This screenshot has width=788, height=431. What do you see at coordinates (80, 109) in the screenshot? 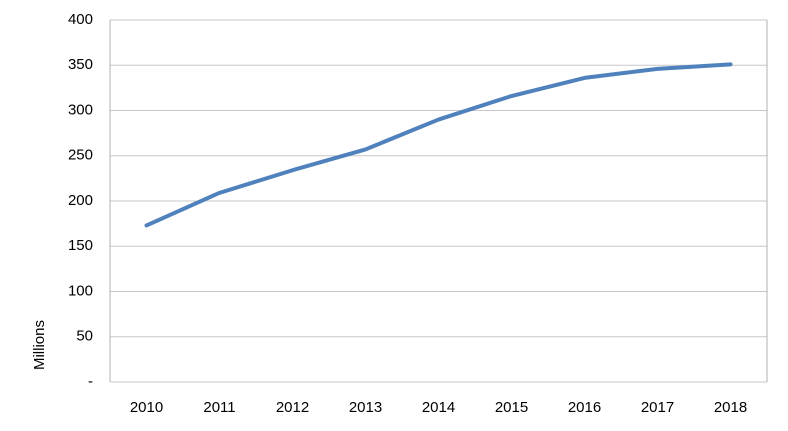
I see `y-tick-label: 300` at bounding box center [80, 109].